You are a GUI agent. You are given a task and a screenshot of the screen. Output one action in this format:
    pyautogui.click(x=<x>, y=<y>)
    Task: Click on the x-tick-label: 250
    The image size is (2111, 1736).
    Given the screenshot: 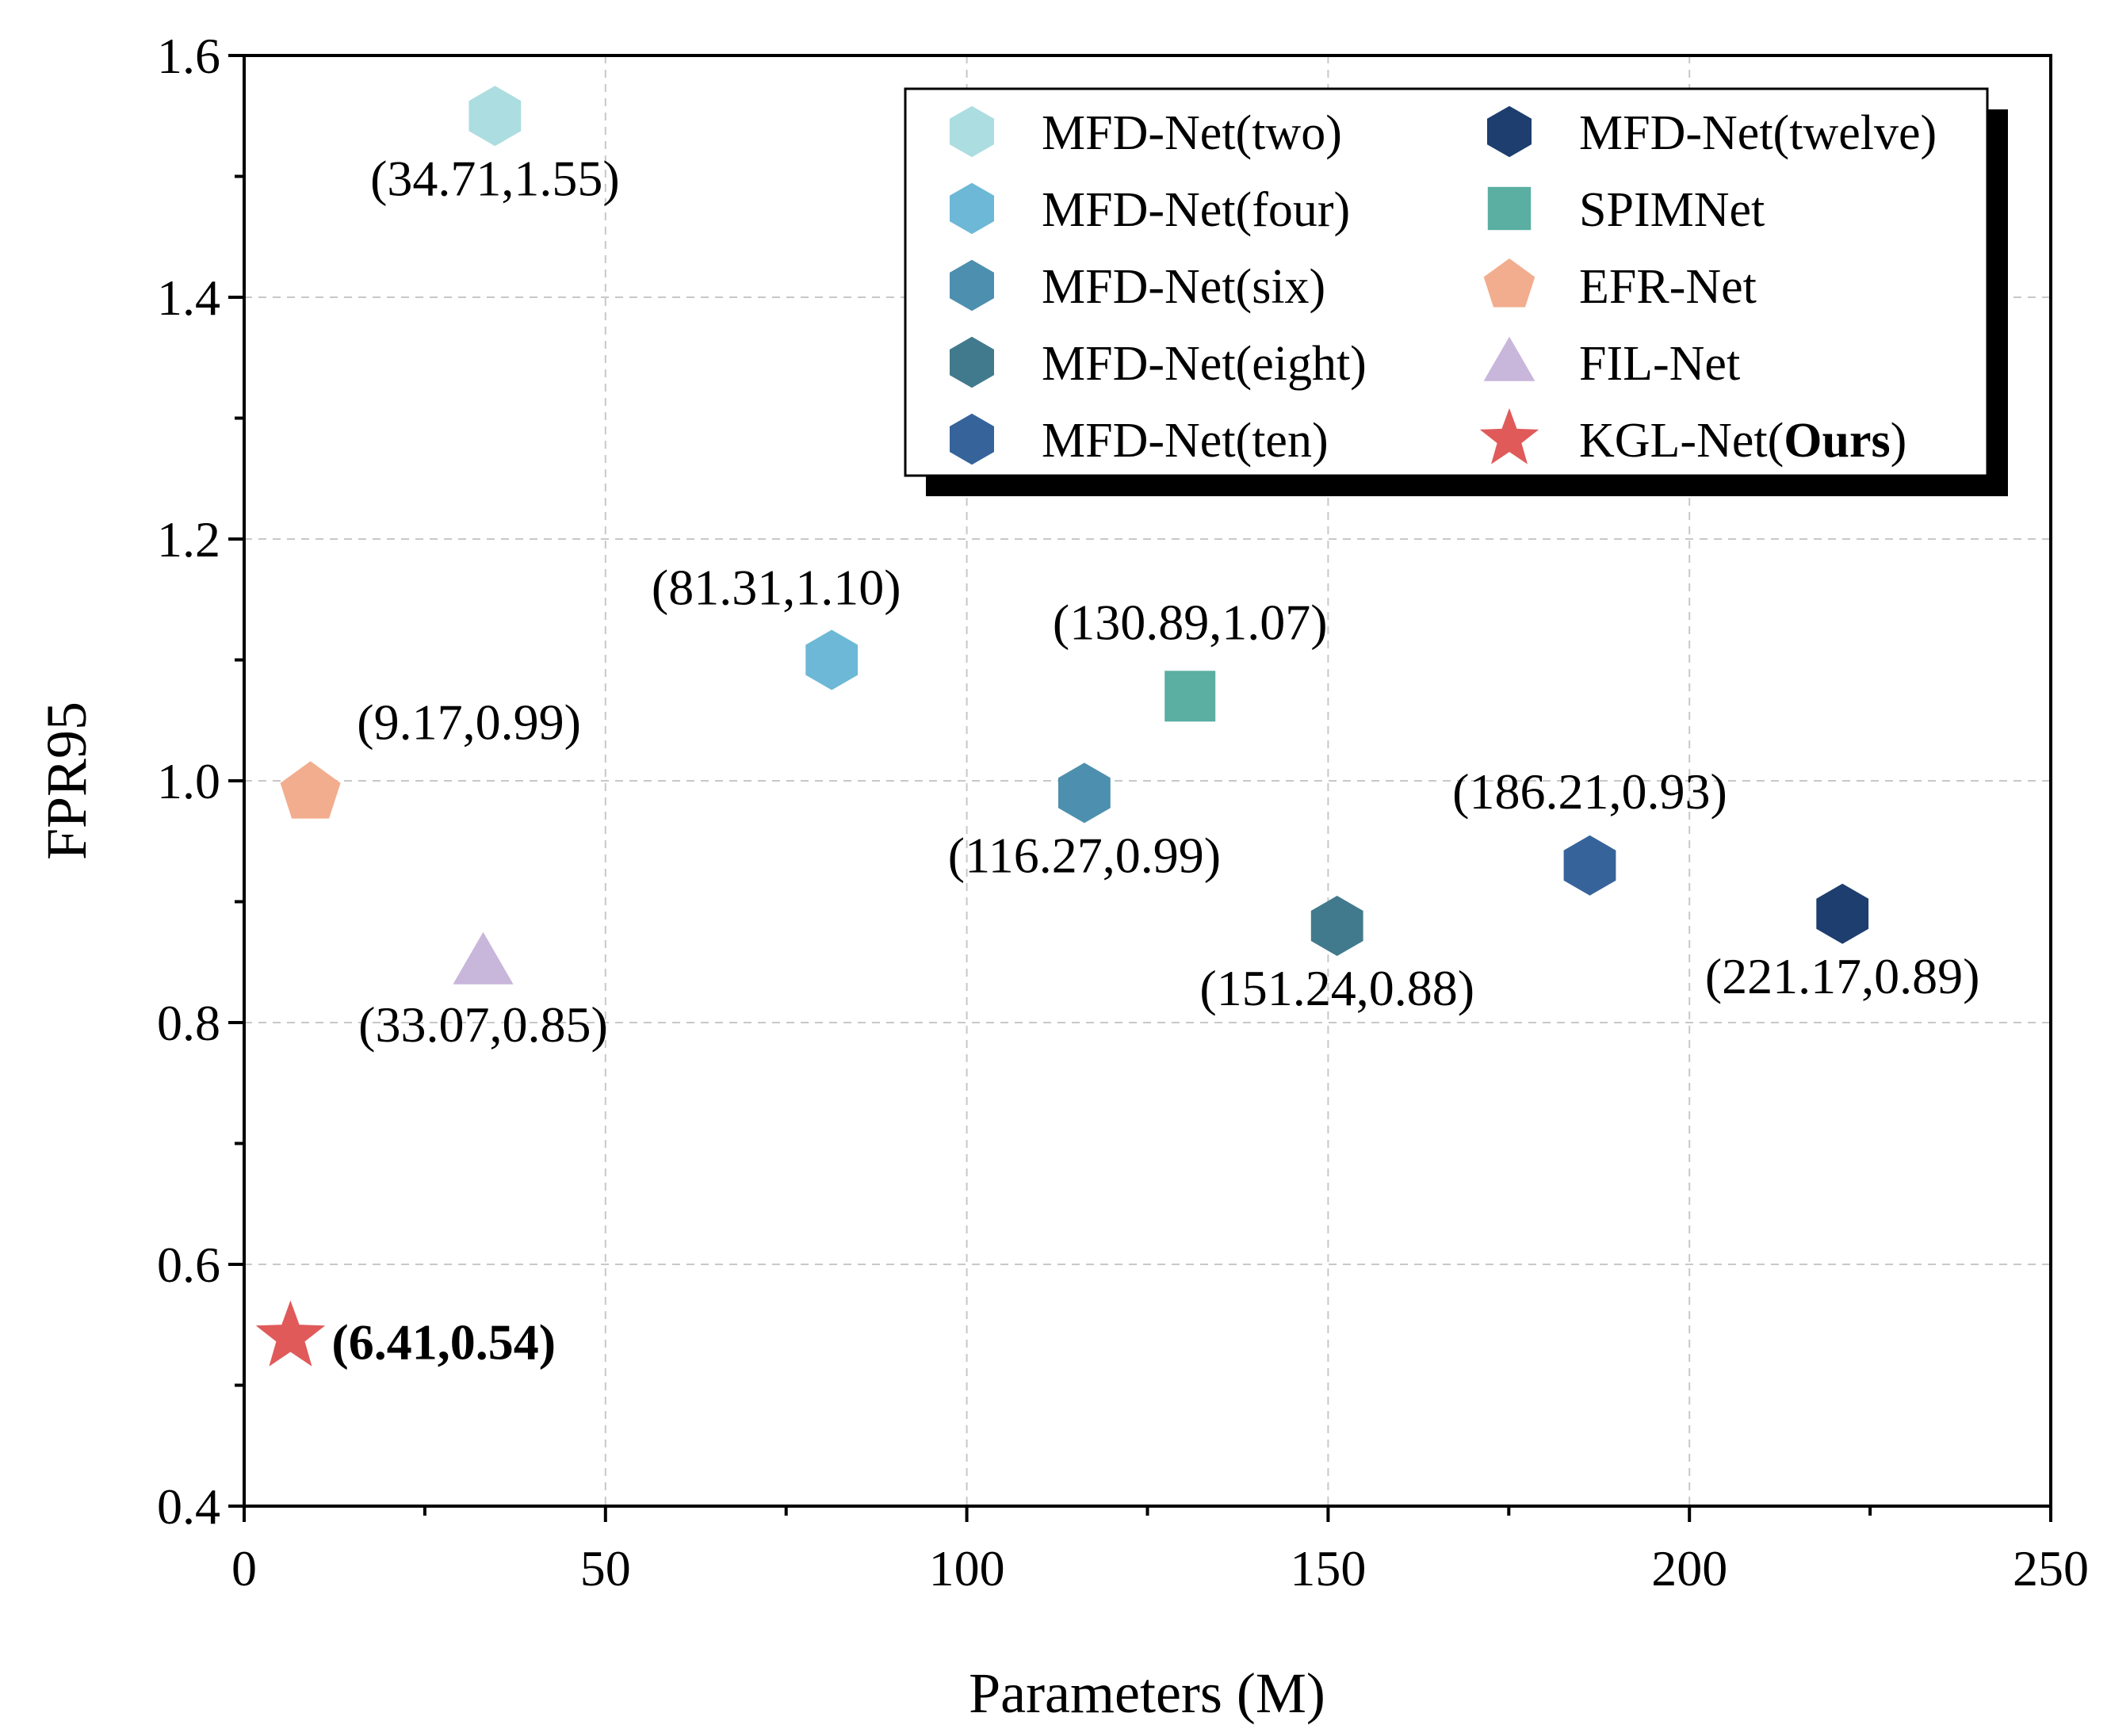 What is the action you would take?
    pyautogui.click(x=2051, y=1568)
    